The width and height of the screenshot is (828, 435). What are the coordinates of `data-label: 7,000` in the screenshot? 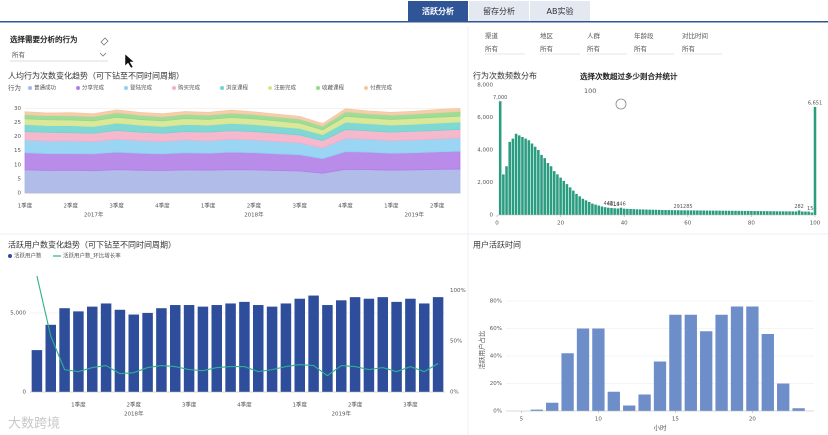 It's located at (500, 98).